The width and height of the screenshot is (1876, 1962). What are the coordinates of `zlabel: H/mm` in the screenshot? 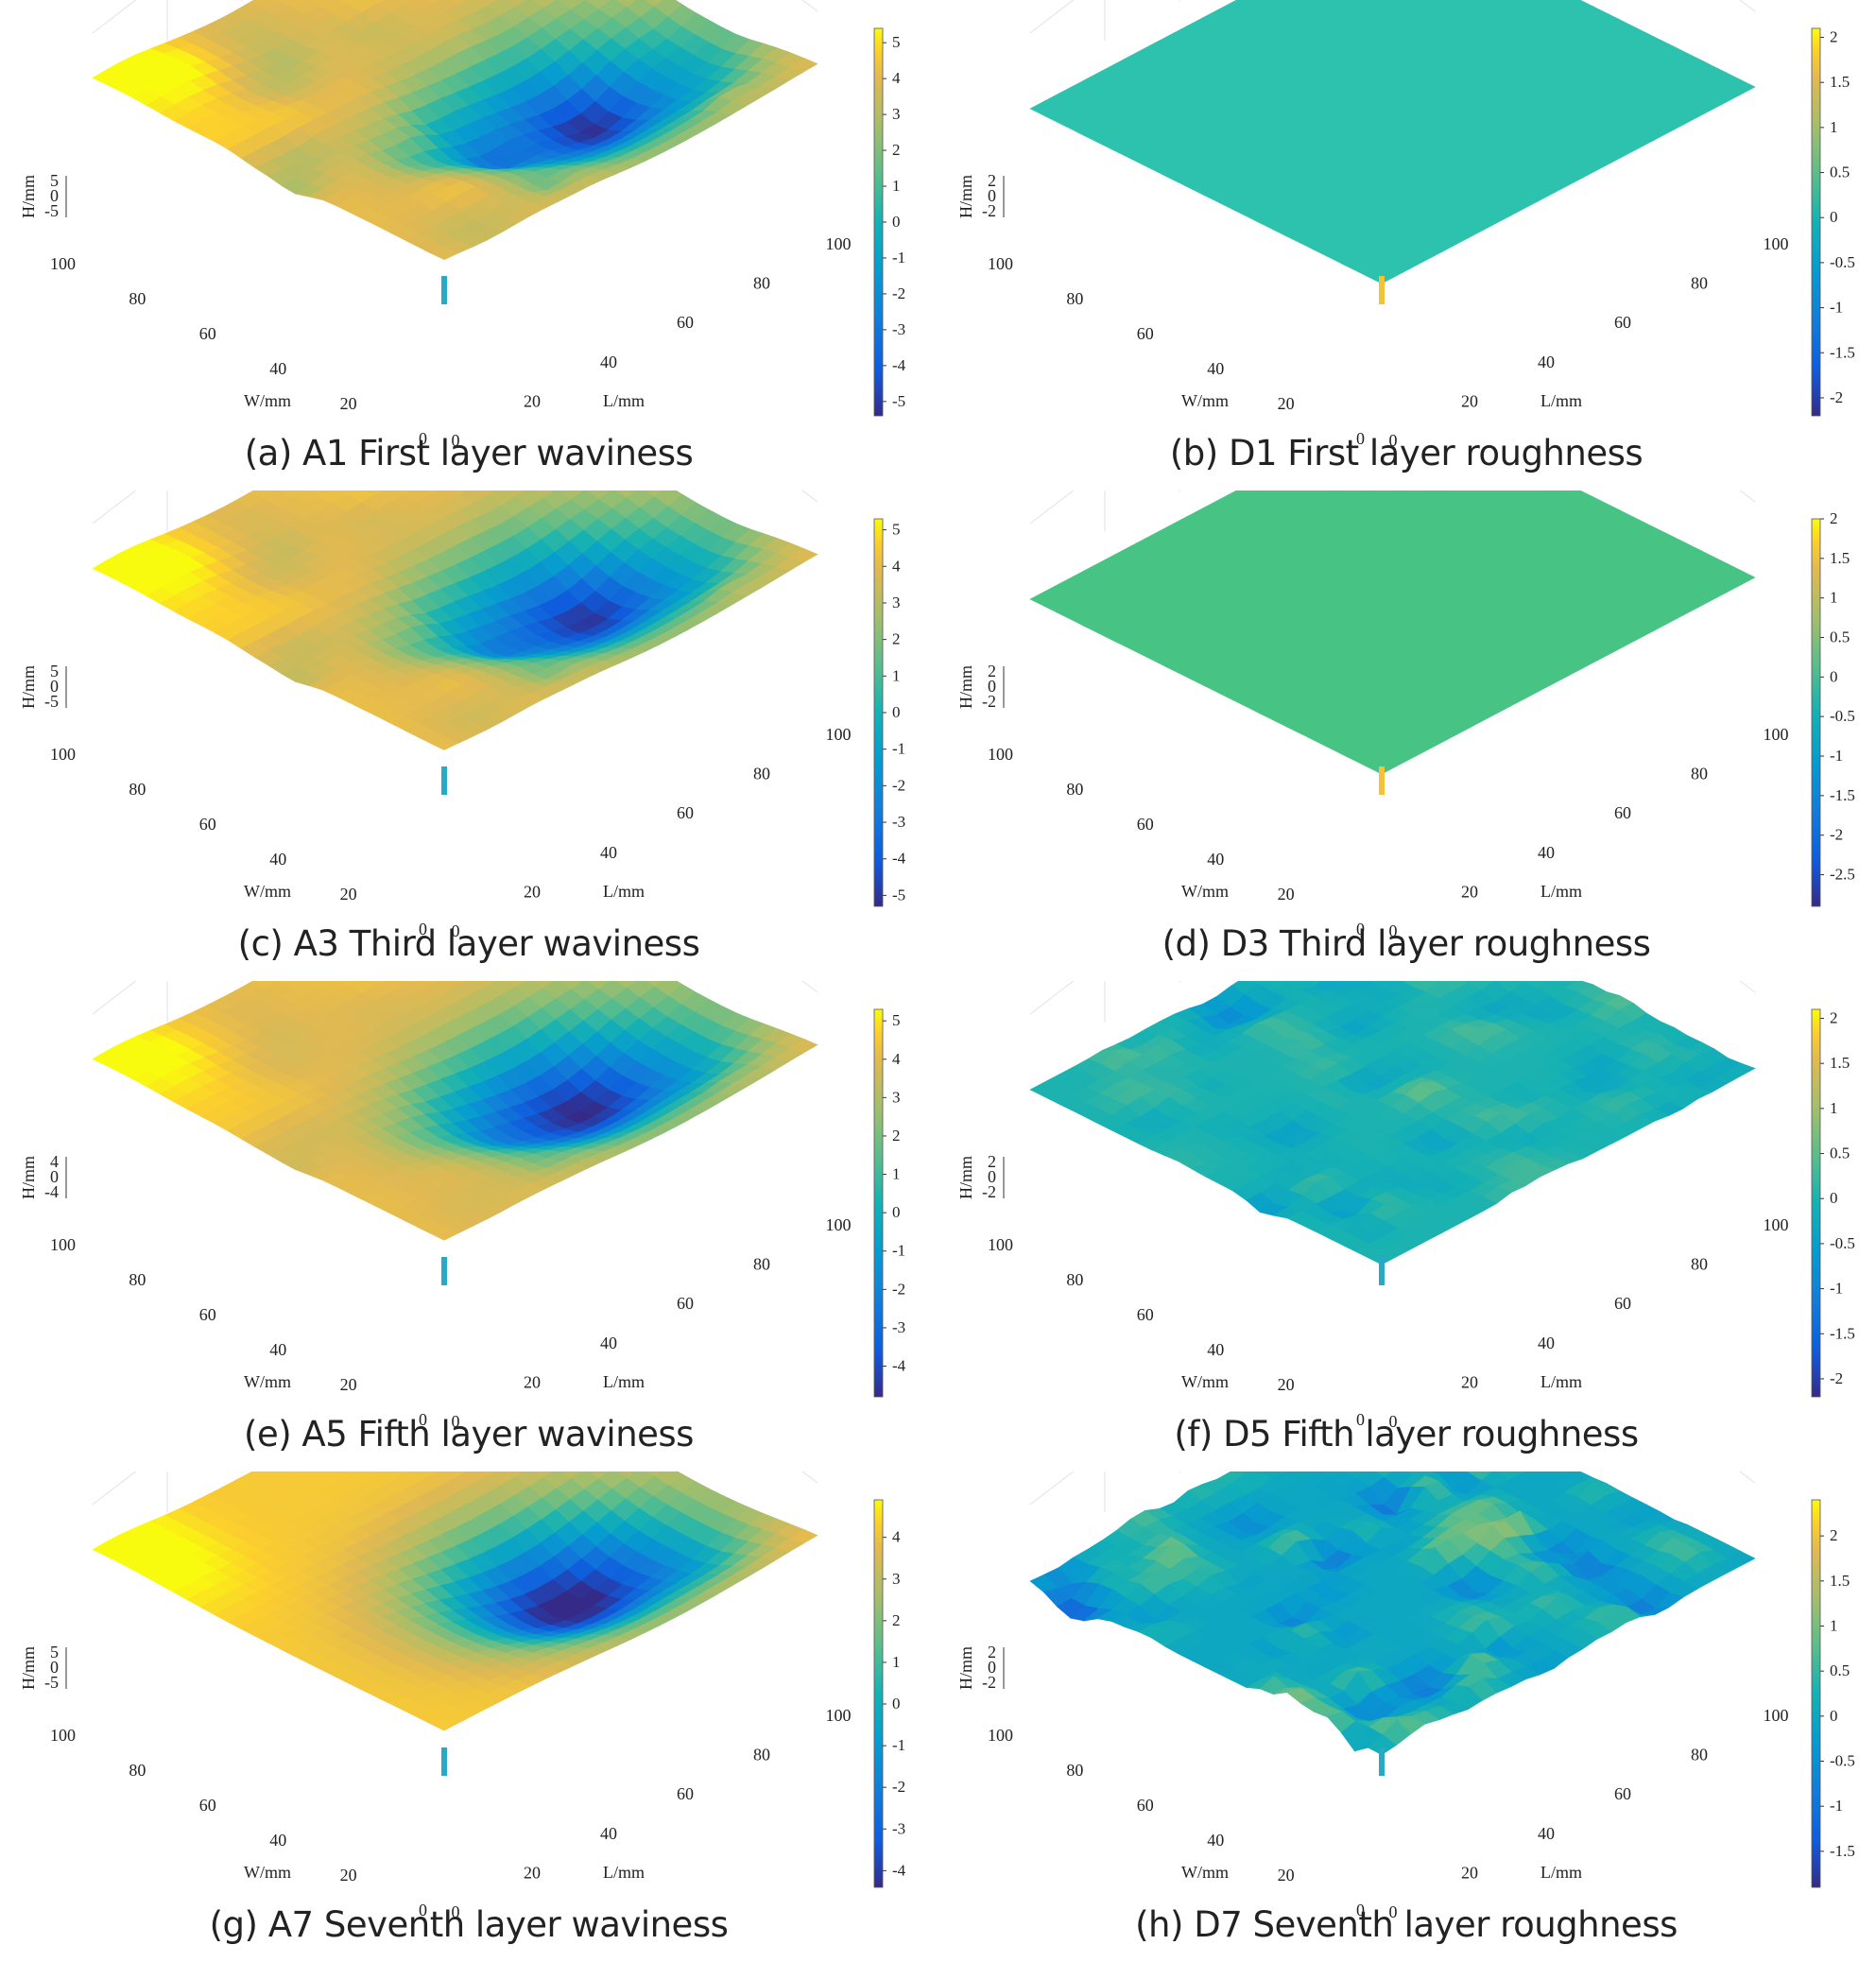 It's located at (29, 197).